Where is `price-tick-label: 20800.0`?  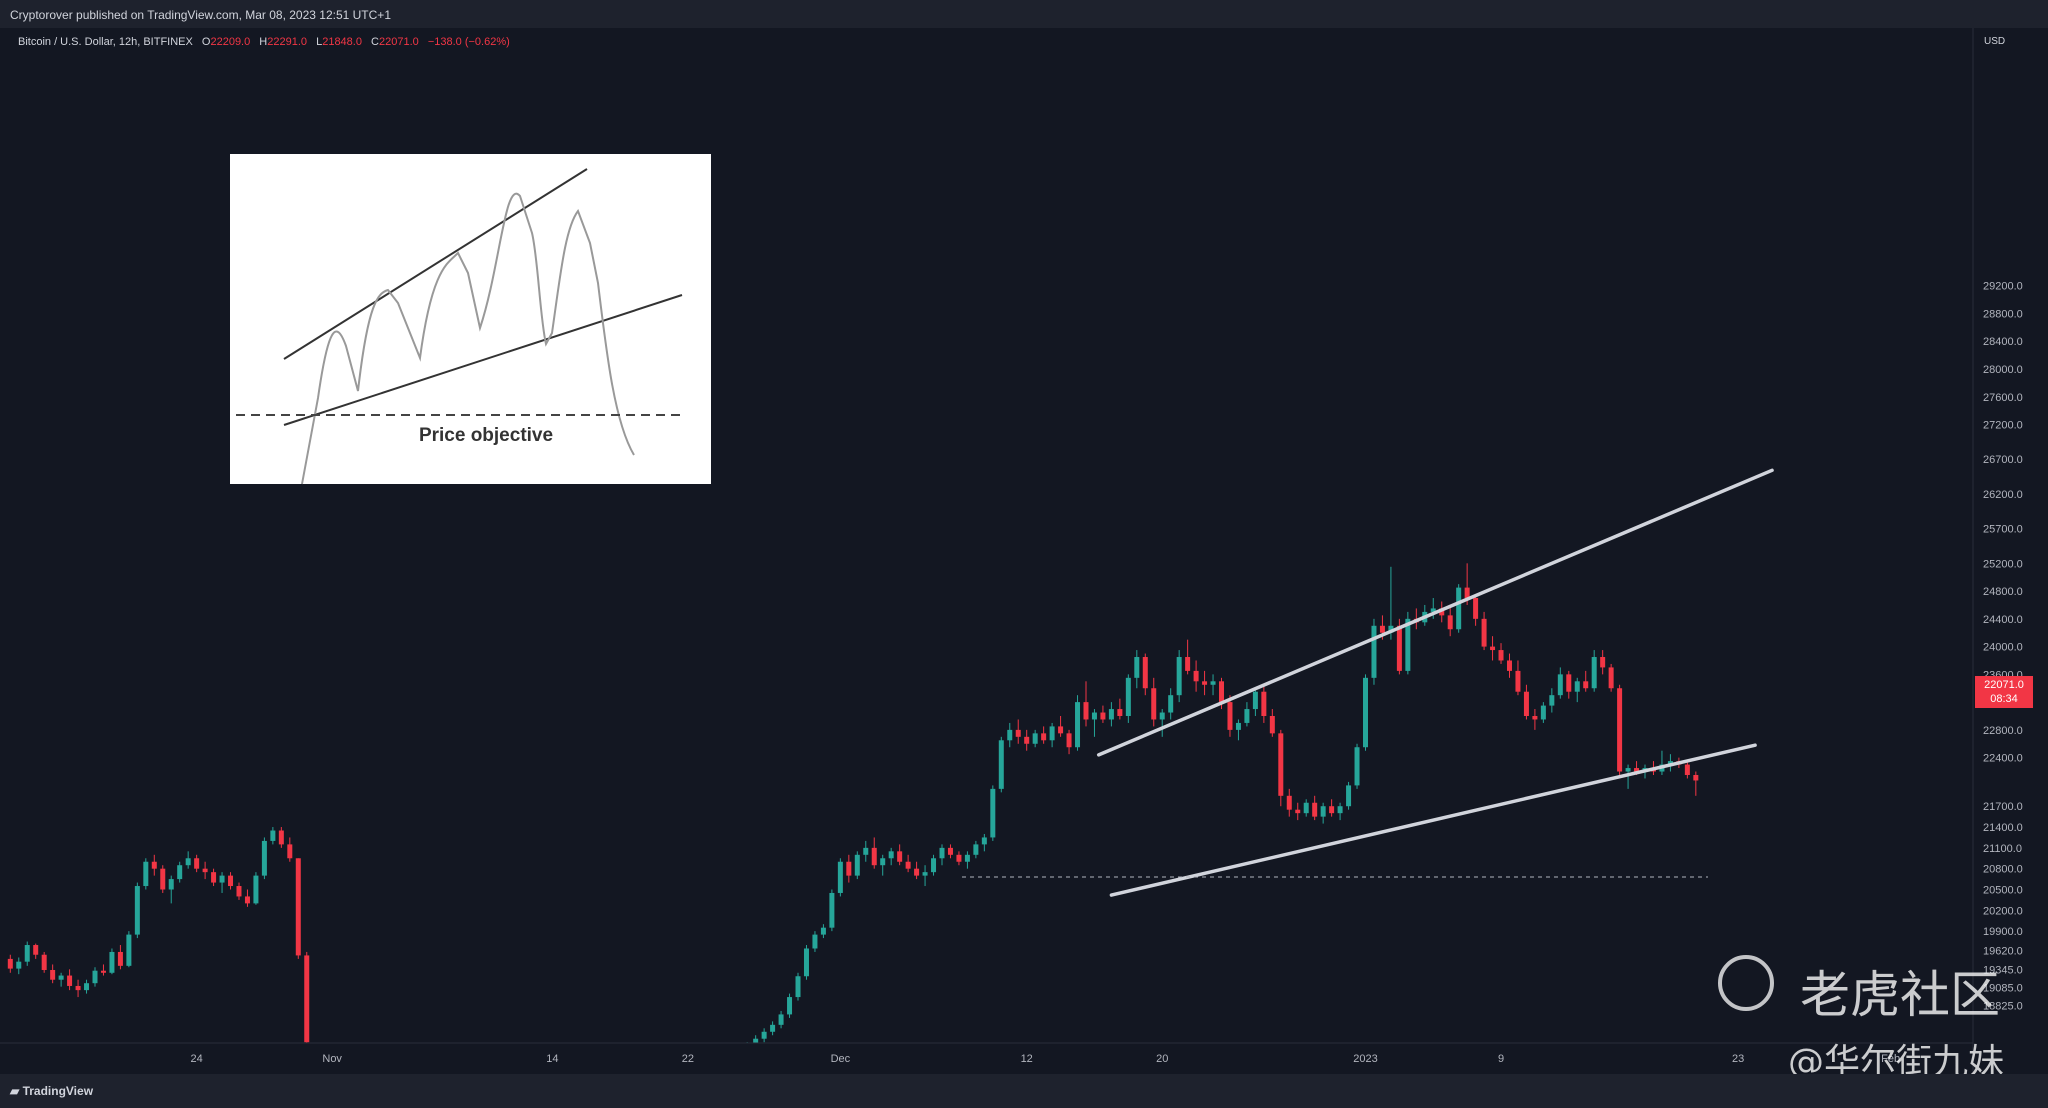
price-tick-label: 20800.0 is located at coordinates (2003, 870).